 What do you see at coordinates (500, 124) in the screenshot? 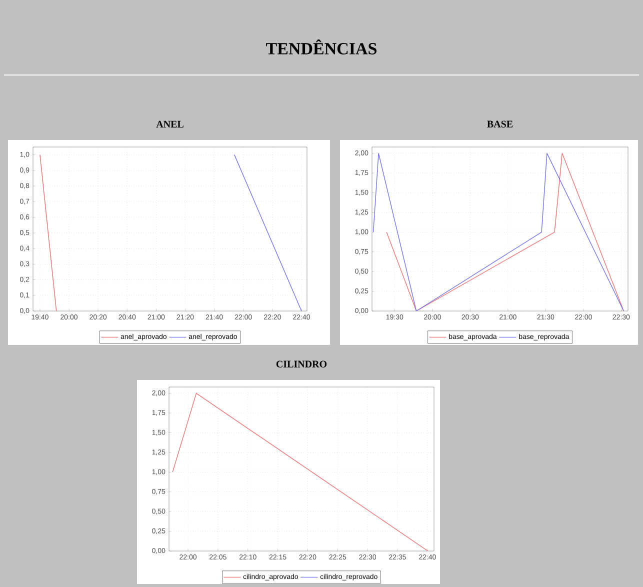
I see `chart-title: BASE` at bounding box center [500, 124].